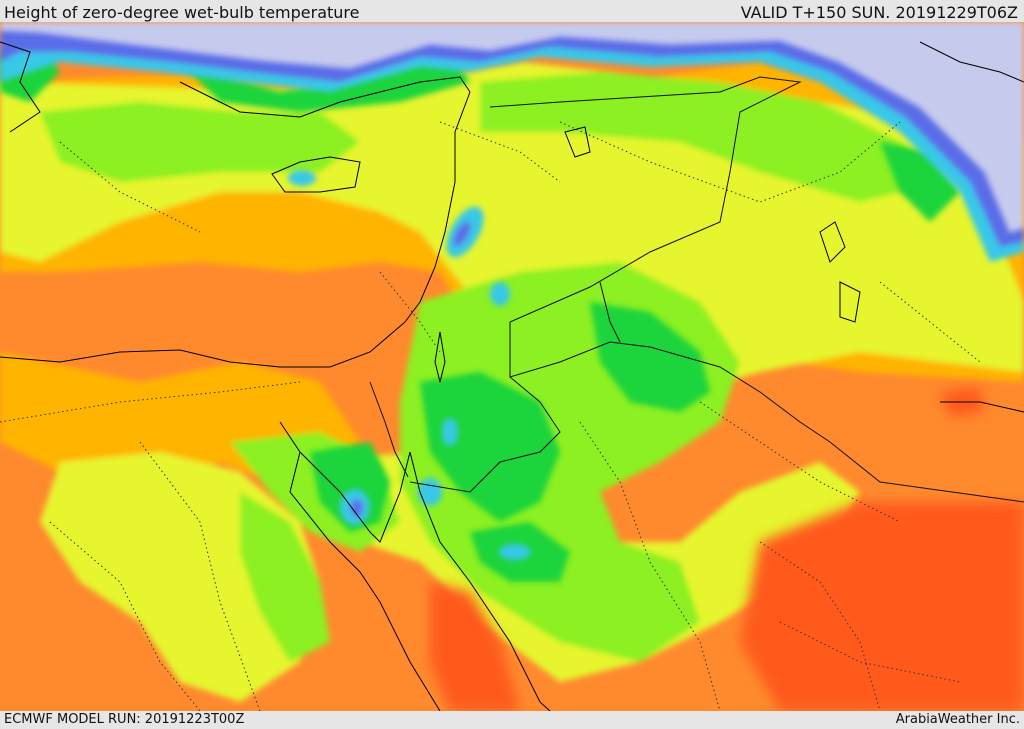  What do you see at coordinates (512, 11) in the screenshot?
I see `header-bar` at bounding box center [512, 11].